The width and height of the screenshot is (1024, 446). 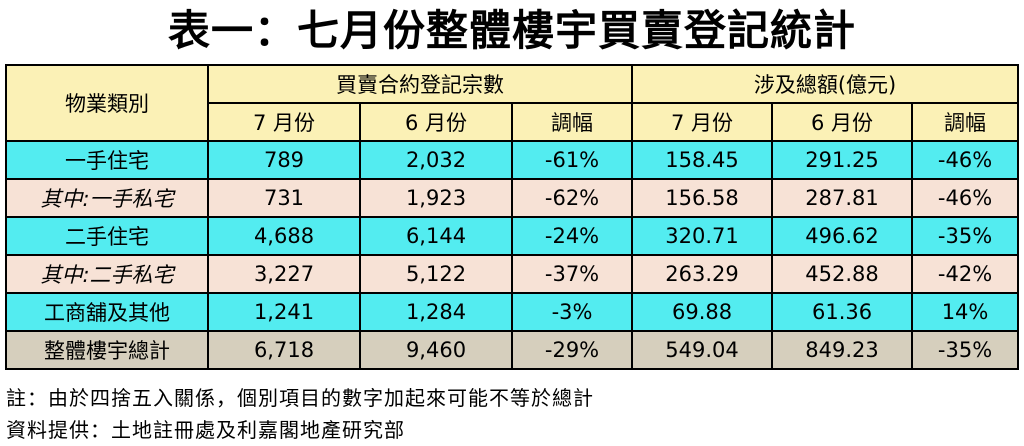 What do you see at coordinates (842, 312) in the screenshot?
I see `value-jun-cell: 61.36` at bounding box center [842, 312].